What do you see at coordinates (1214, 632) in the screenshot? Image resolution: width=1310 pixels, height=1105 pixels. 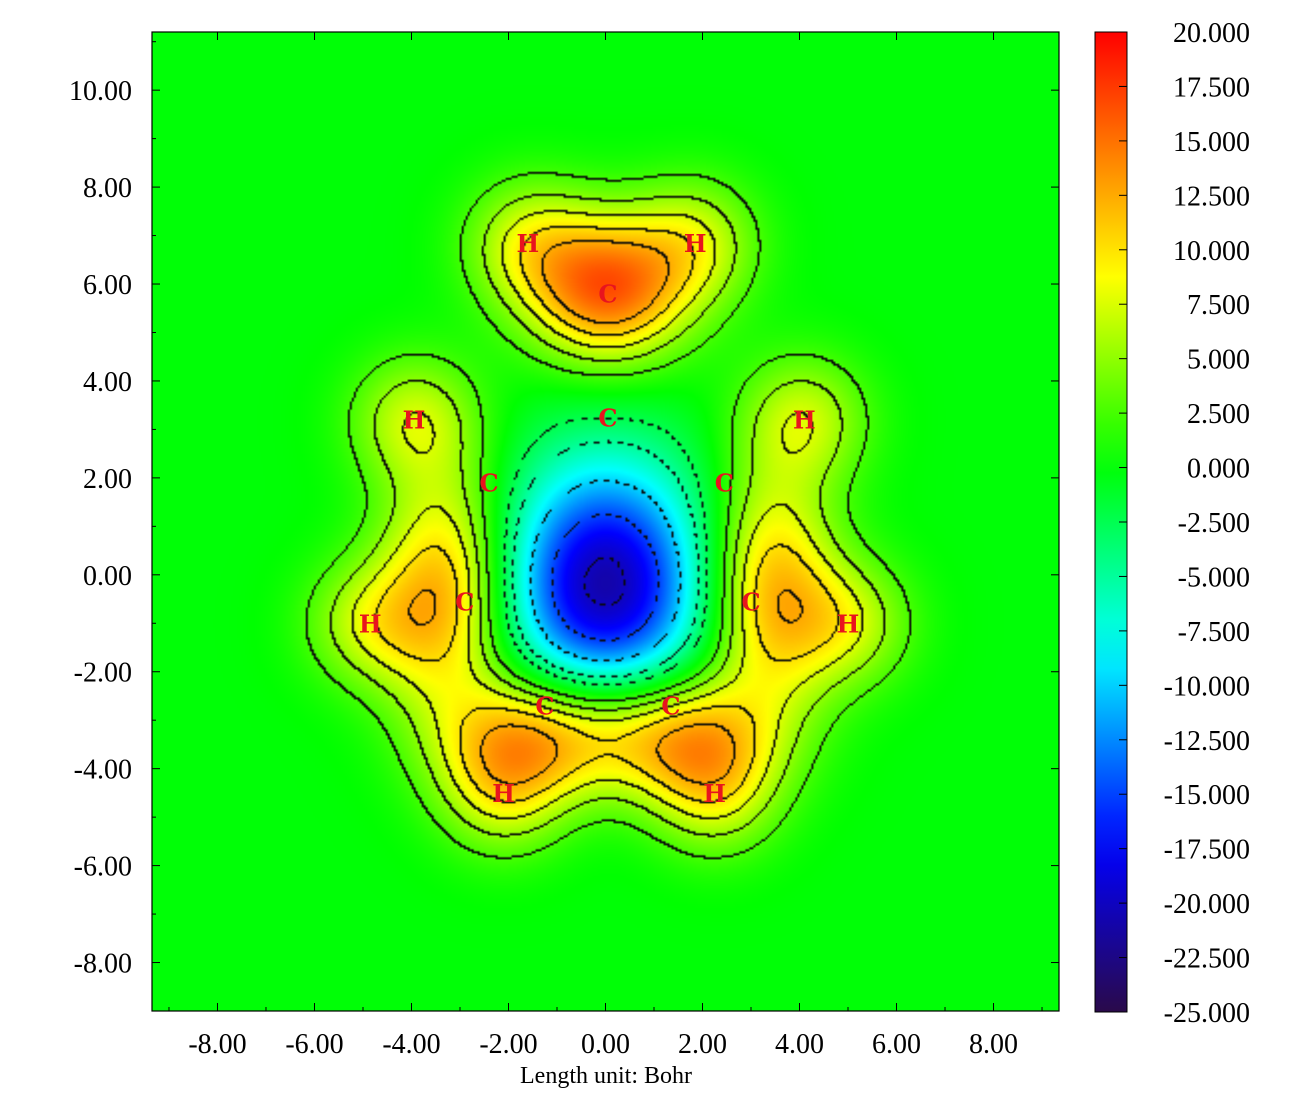 I see `colorbar-tick-label: -7.500` at bounding box center [1214, 632].